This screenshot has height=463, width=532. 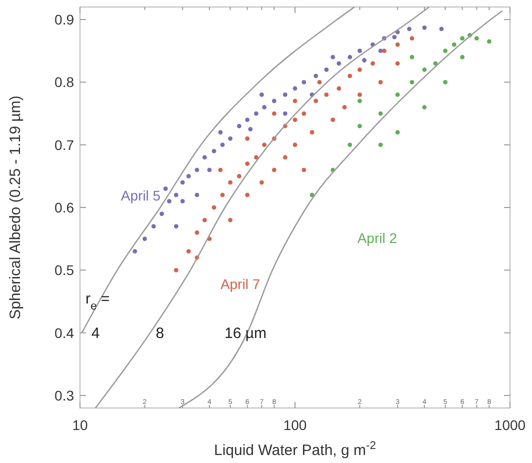 I want to click on y-tick-label: 0.9, so click(x=64, y=20).